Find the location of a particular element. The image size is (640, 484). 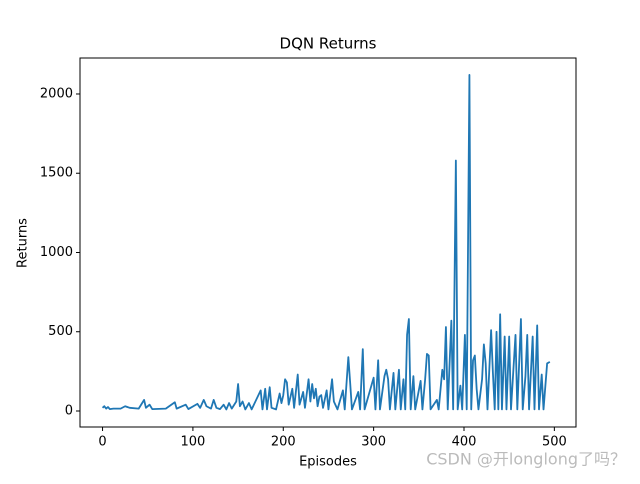

y-tick-label: 1500 is located at coordinates (56, 173).